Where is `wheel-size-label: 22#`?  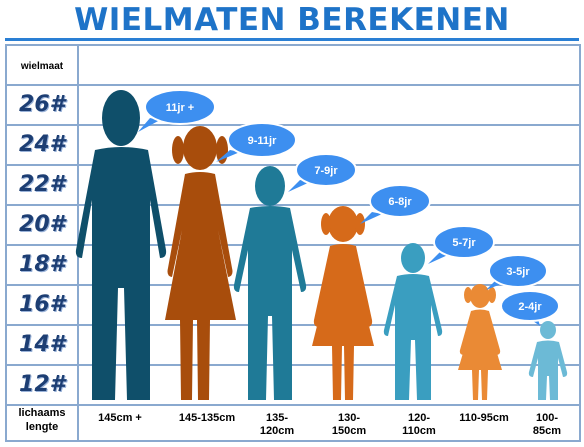
wheel-size-label: 22# is located at coordinates (42, 184).